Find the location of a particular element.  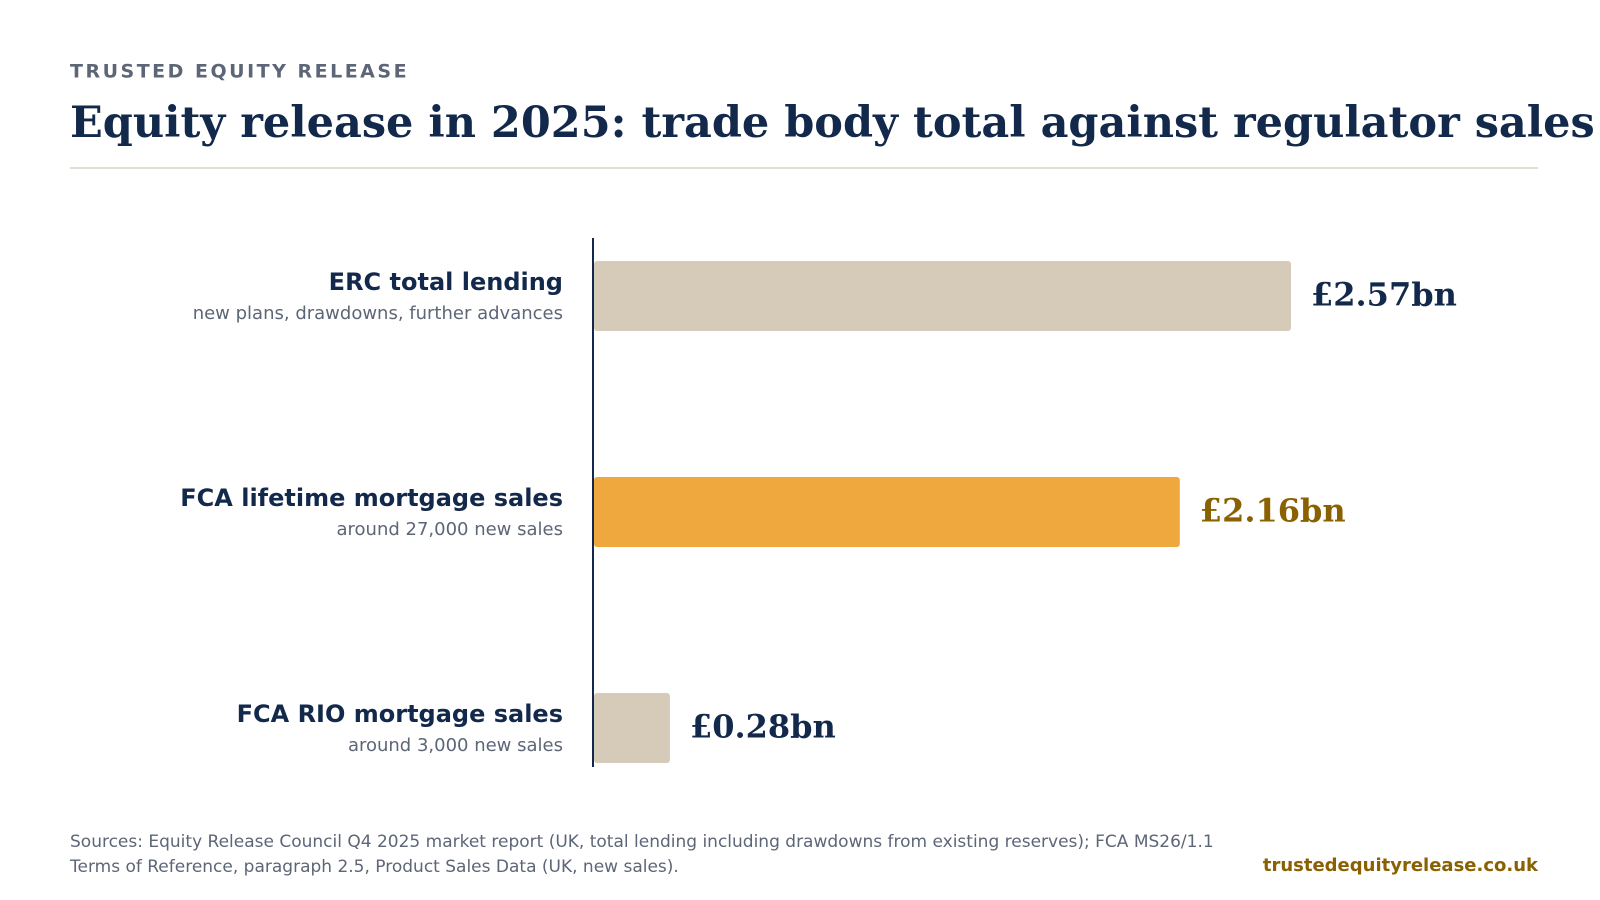

brand: TRUSTED EQUITY RELEASE is located at coordinates (239, 72).